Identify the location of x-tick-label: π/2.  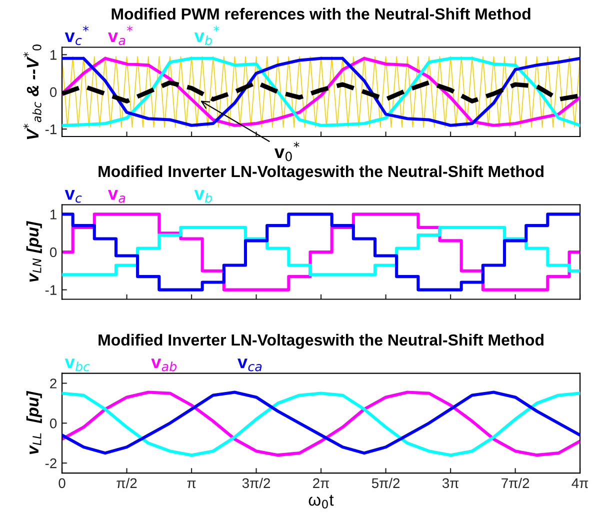
(126, 483).